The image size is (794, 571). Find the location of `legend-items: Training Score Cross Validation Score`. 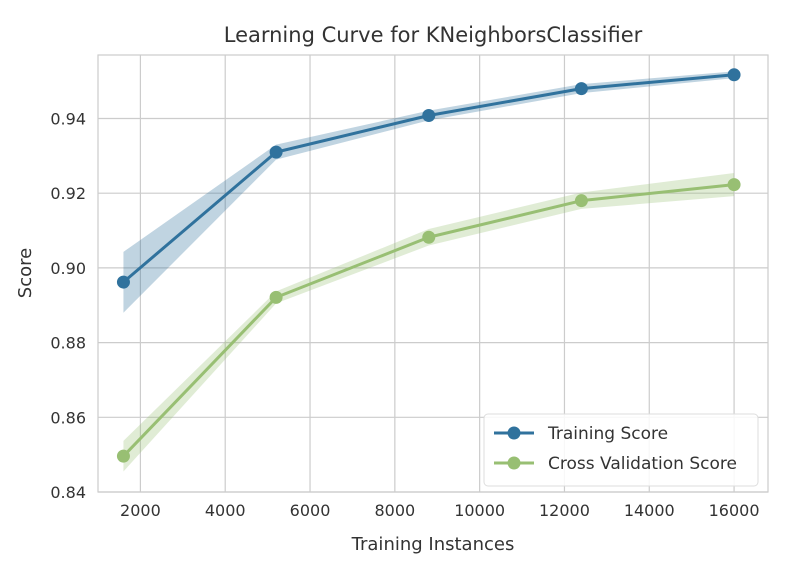

legend-items: Training Score Cross Validation Score is located at coordinates (615, 449).